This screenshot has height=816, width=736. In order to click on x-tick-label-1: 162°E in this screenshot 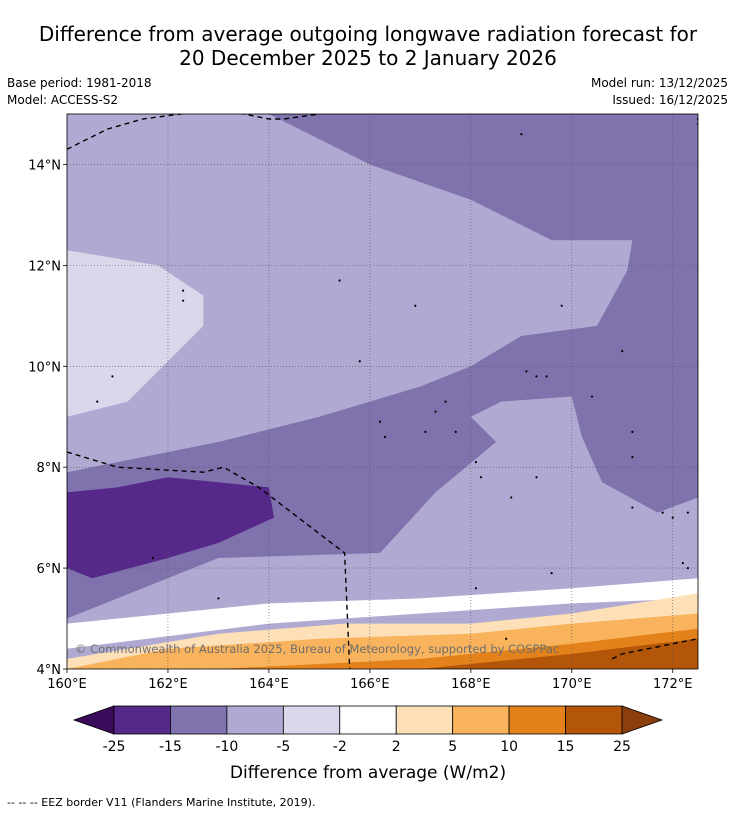, I will do `click(168, 684)`.